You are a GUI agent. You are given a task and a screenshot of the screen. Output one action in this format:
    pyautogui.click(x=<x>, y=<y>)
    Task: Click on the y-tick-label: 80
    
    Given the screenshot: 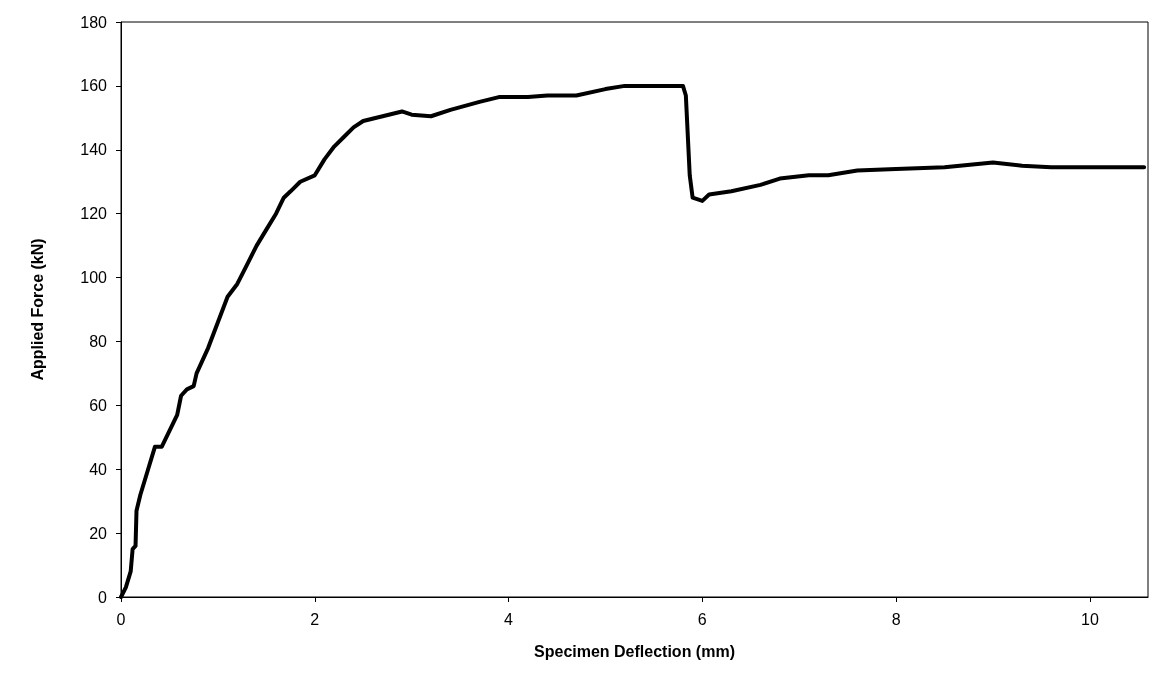 What is the action you would take?
    pyautogui.click(x=98, y=341)
    